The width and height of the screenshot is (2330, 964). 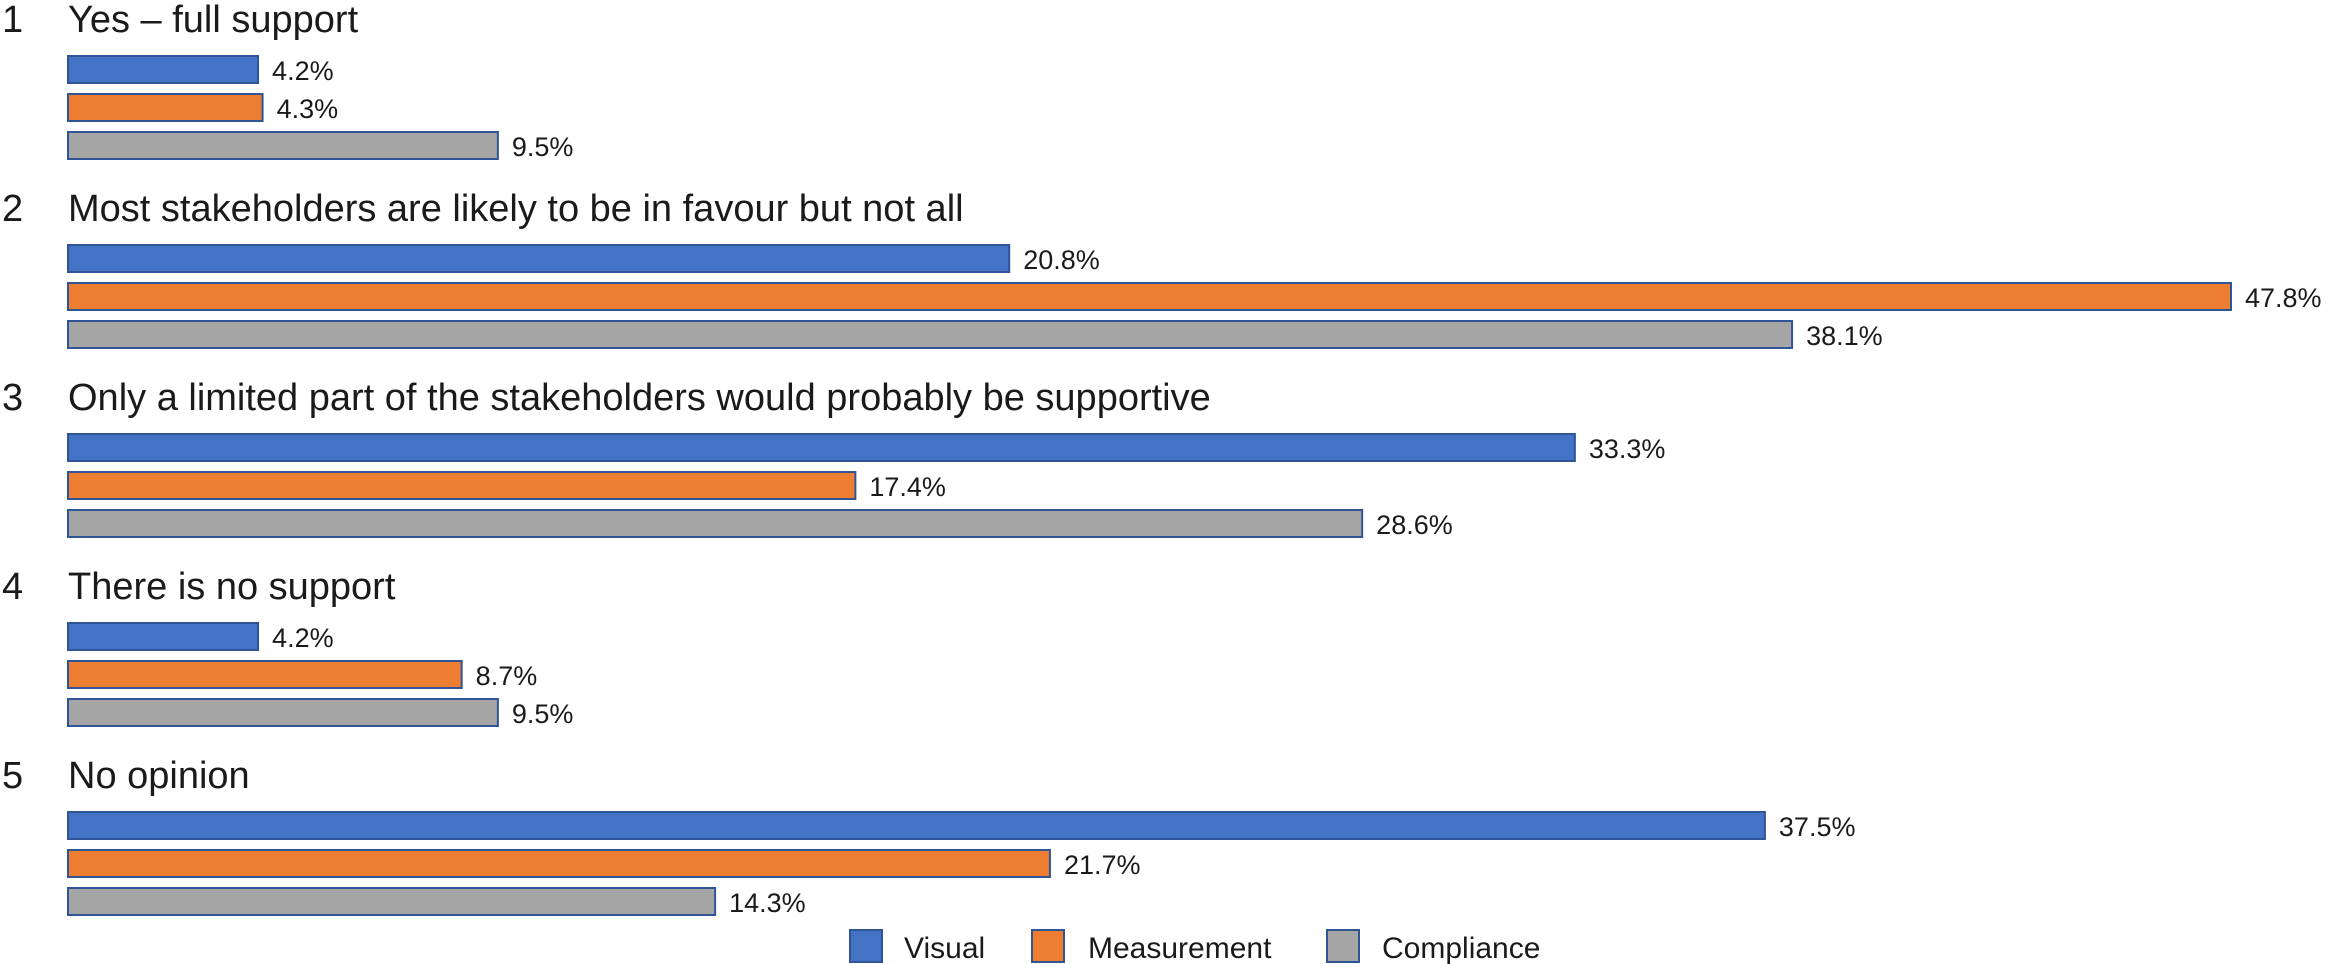 I want to click on data-label: 4.3%, so click(x=308, y=109).